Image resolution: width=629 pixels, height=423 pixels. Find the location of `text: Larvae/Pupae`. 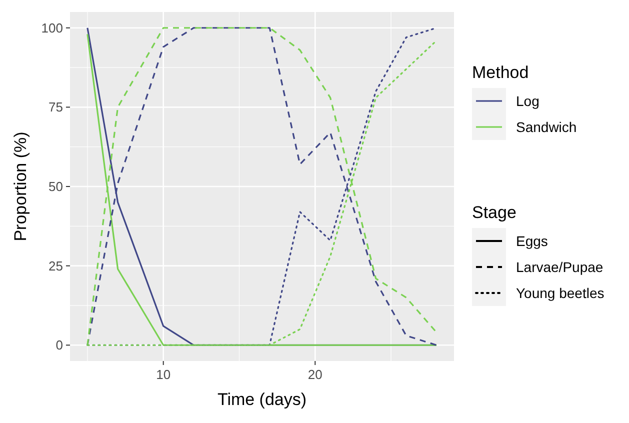

text: Larvae/Pupae is located at coordinates (560, 267).